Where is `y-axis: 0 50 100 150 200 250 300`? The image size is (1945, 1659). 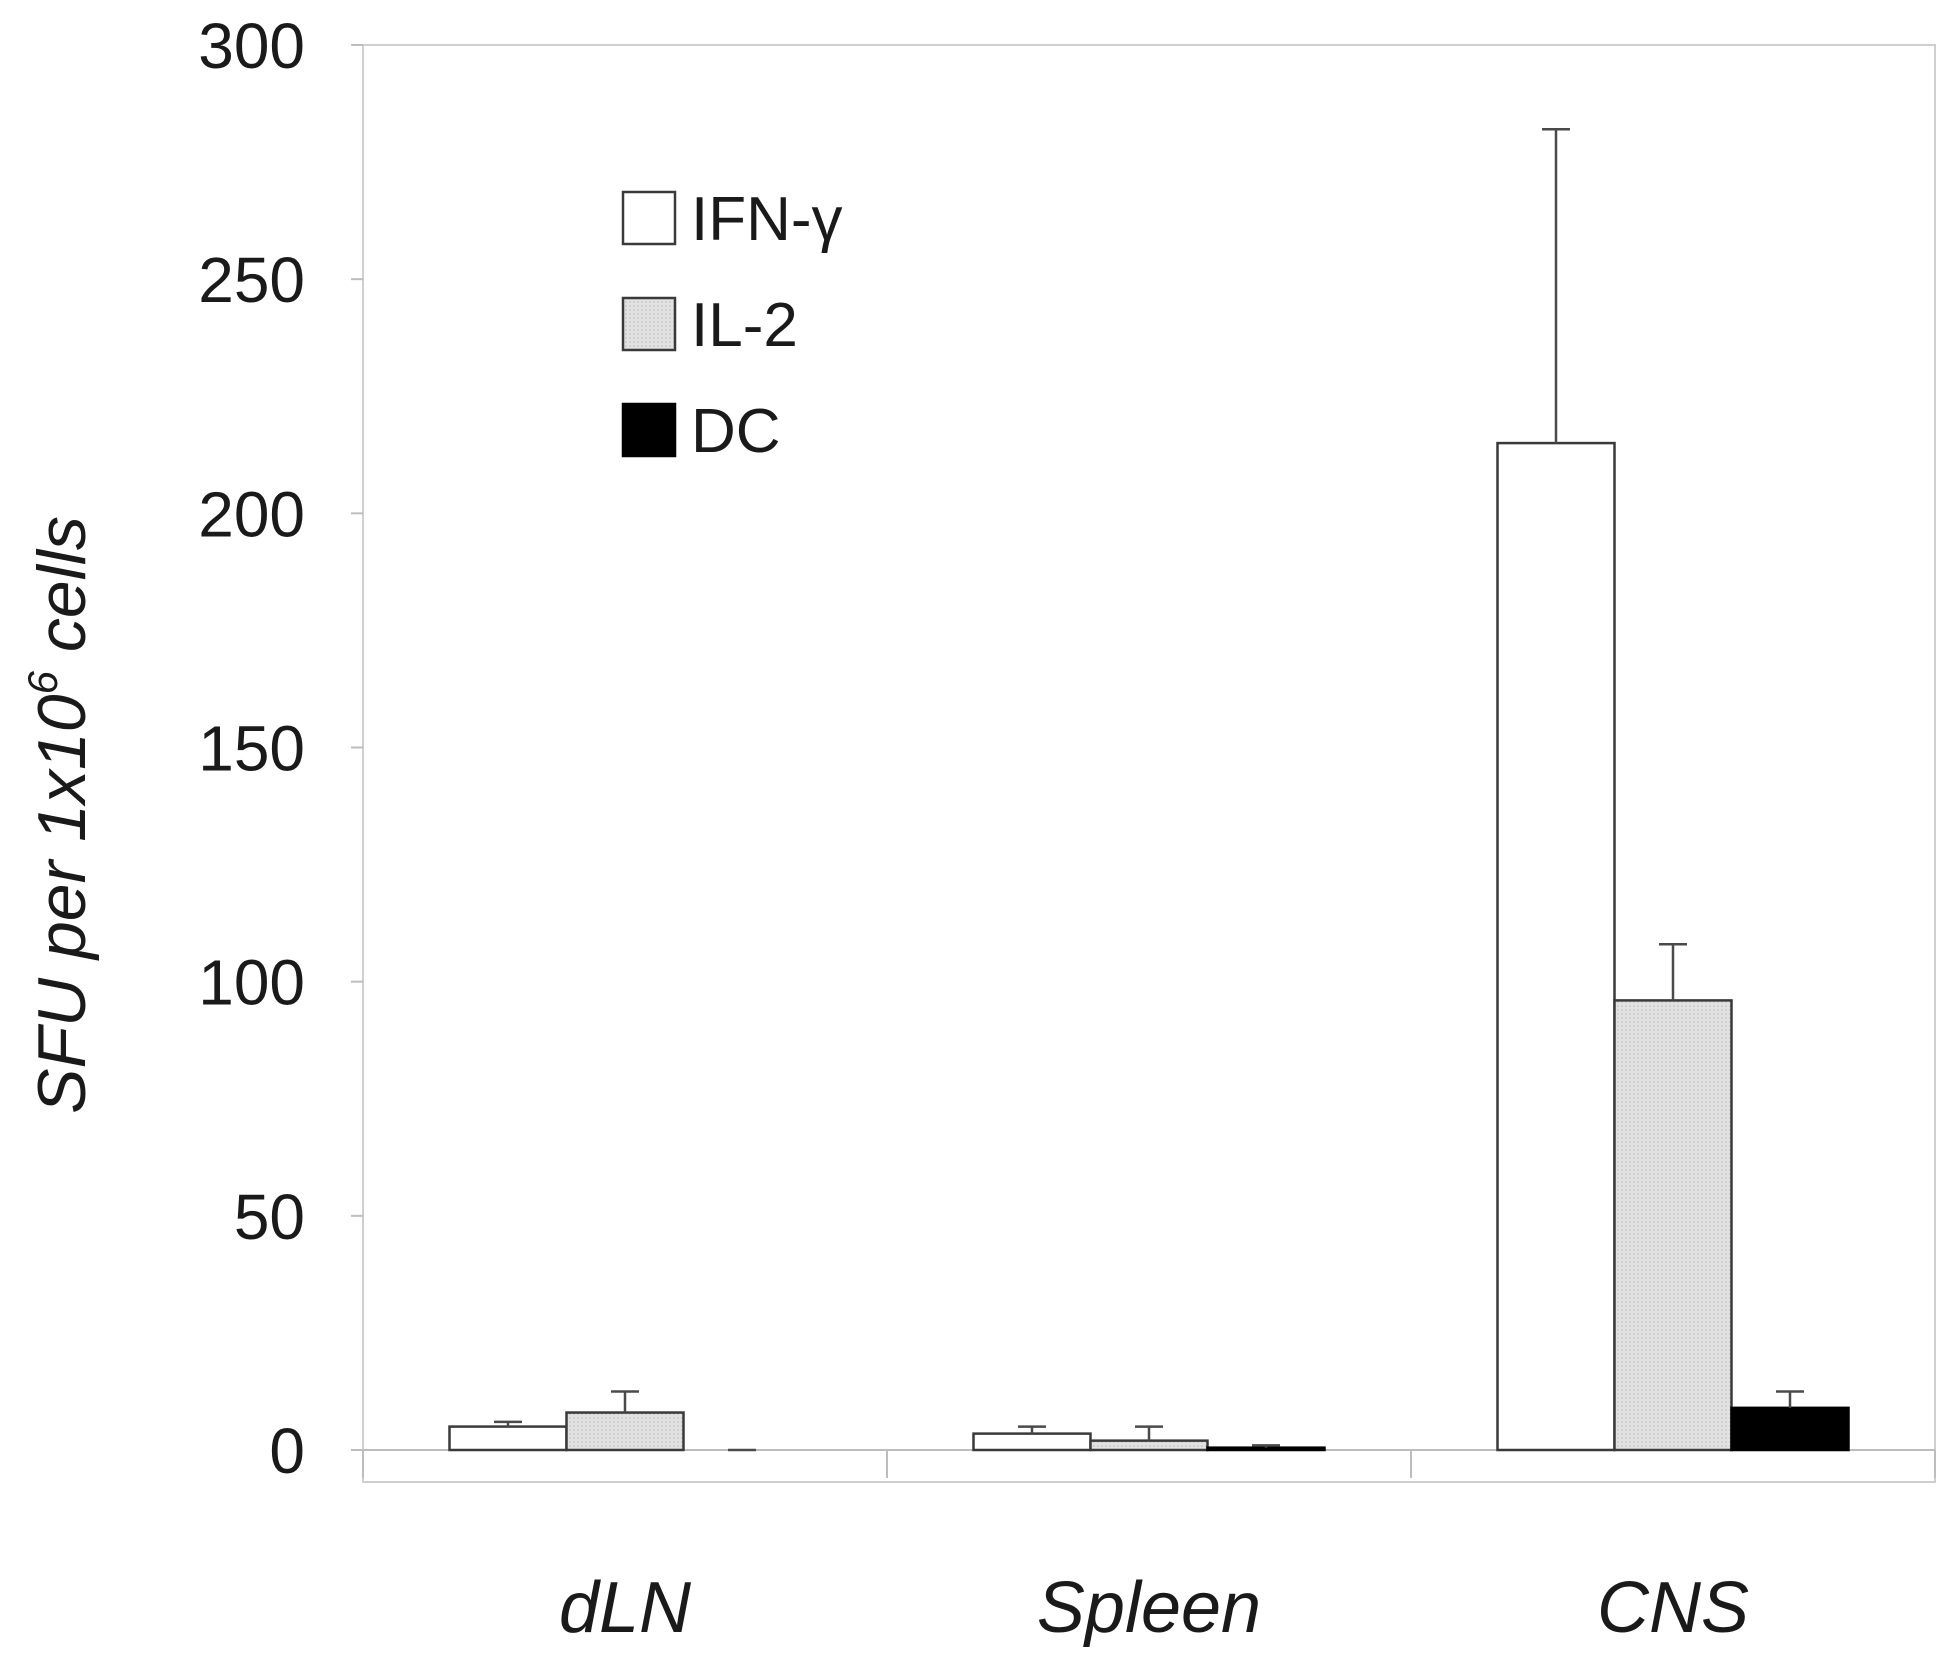
y-axis: 0 50 100 150 200 250 300 is located at coordinates (280, 748).